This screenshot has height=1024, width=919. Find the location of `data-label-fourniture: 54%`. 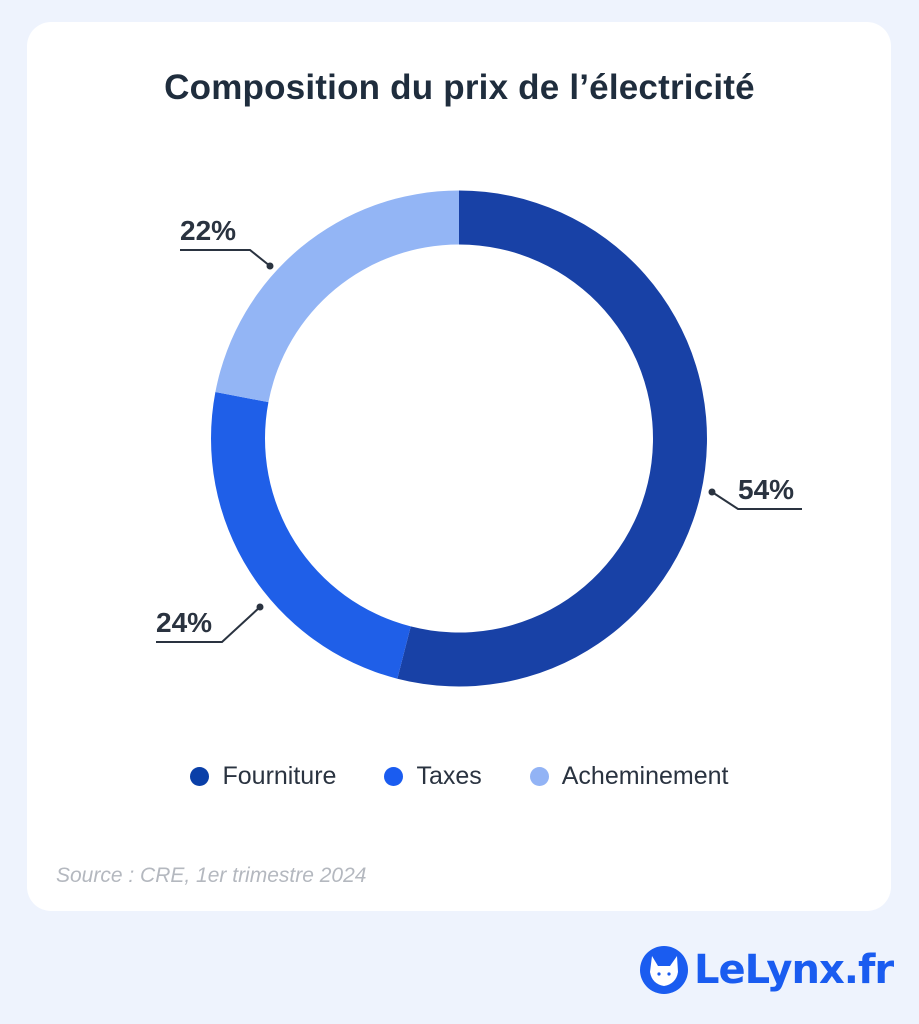

data-label-fourniture: 54% is located at coordinates (766, 489).